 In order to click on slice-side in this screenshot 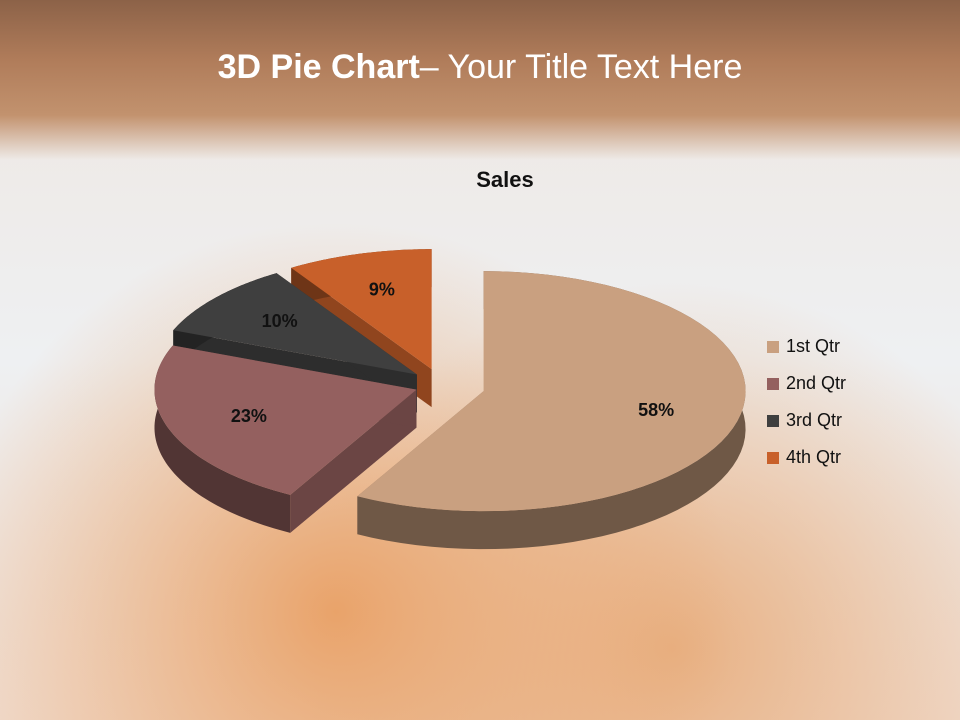, I will do `click(222, 439)`.